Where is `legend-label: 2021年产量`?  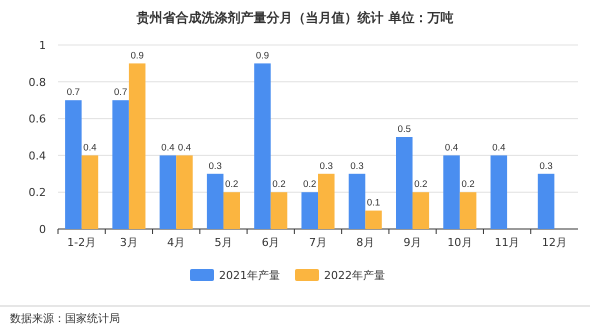 legend-label: 2021年产量 is located at coordinates (249, 275).